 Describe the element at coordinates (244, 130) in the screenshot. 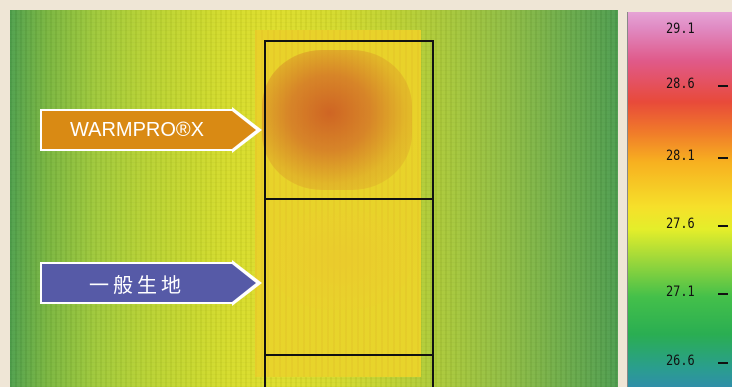

I see `label-warmpro-arrow` at that location.